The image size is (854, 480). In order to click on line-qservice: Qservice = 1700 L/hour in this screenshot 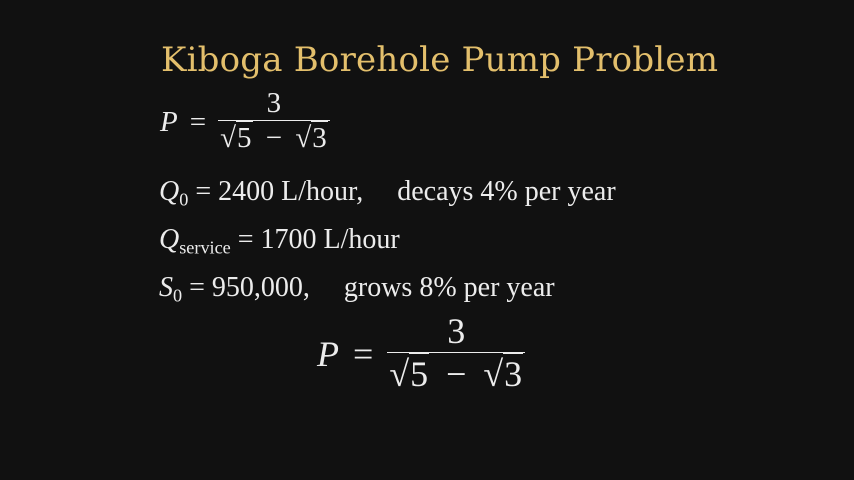, I will do `click(279, 241)`.